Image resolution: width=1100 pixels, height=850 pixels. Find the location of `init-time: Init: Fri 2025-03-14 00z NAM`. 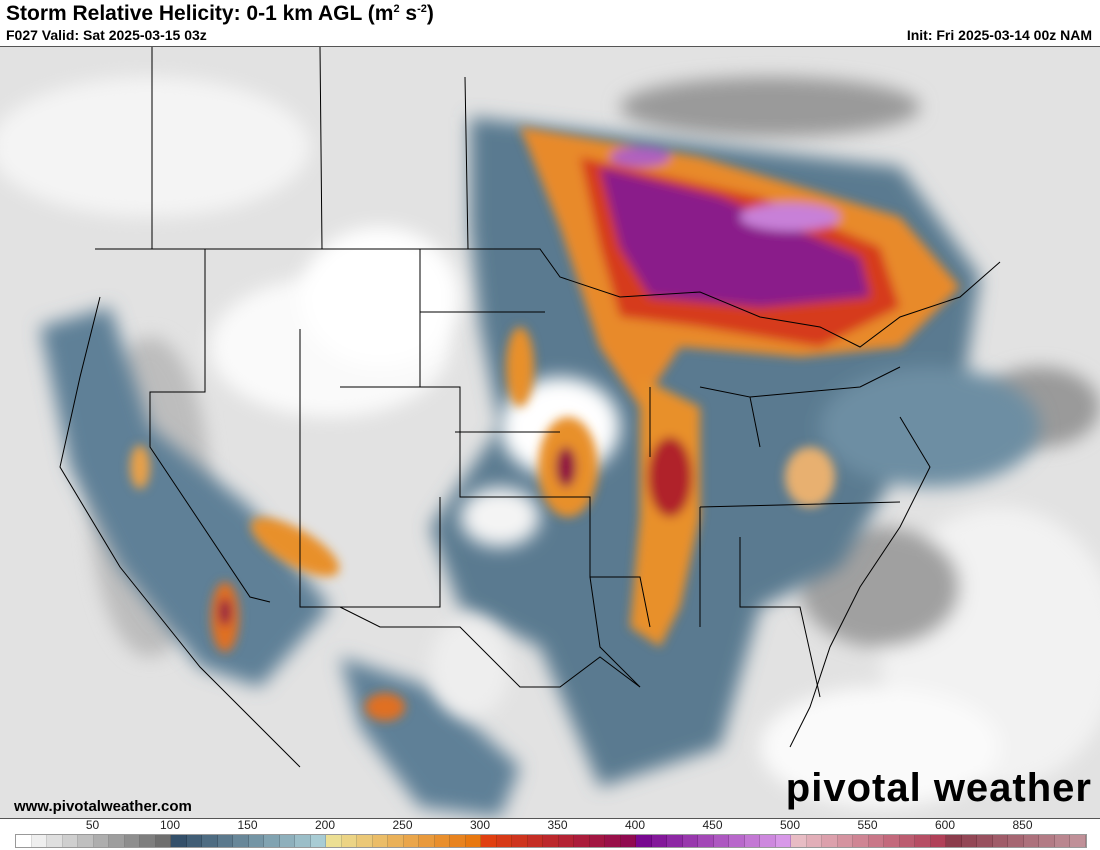

init-time: Init: Fri 2025-03-14 00z NAM is located at coordinates (999, 35).